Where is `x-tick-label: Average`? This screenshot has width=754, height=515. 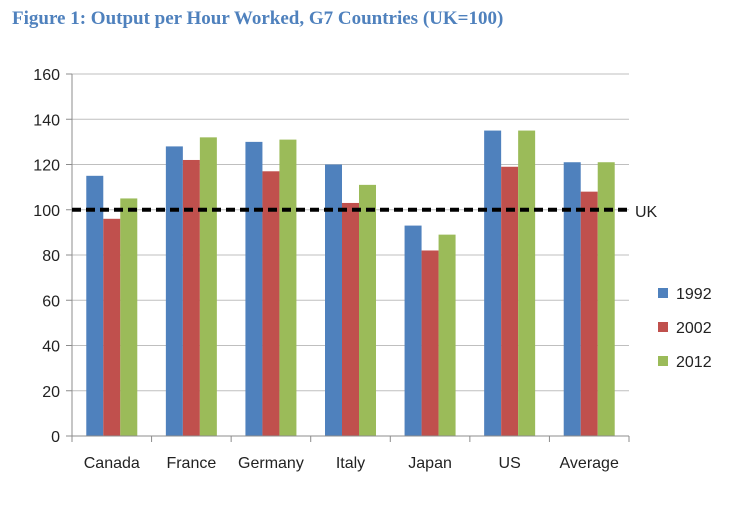
x-tick-label: Average is located at coordinates (589, 463).